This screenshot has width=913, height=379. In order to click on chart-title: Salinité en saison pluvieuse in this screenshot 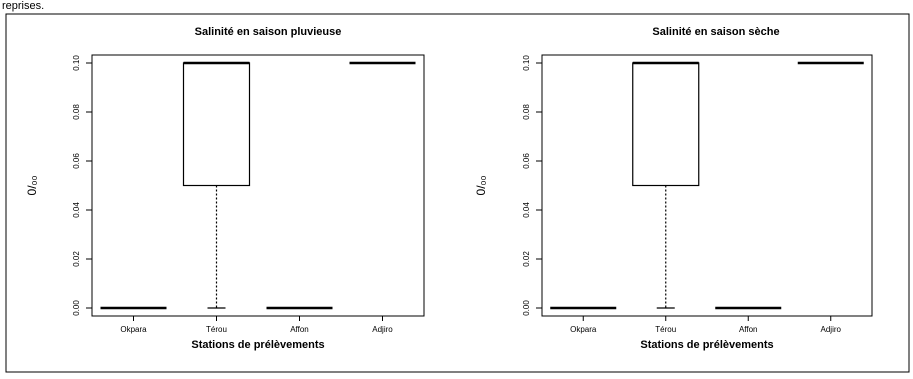, I will do `click(268, 32)`.